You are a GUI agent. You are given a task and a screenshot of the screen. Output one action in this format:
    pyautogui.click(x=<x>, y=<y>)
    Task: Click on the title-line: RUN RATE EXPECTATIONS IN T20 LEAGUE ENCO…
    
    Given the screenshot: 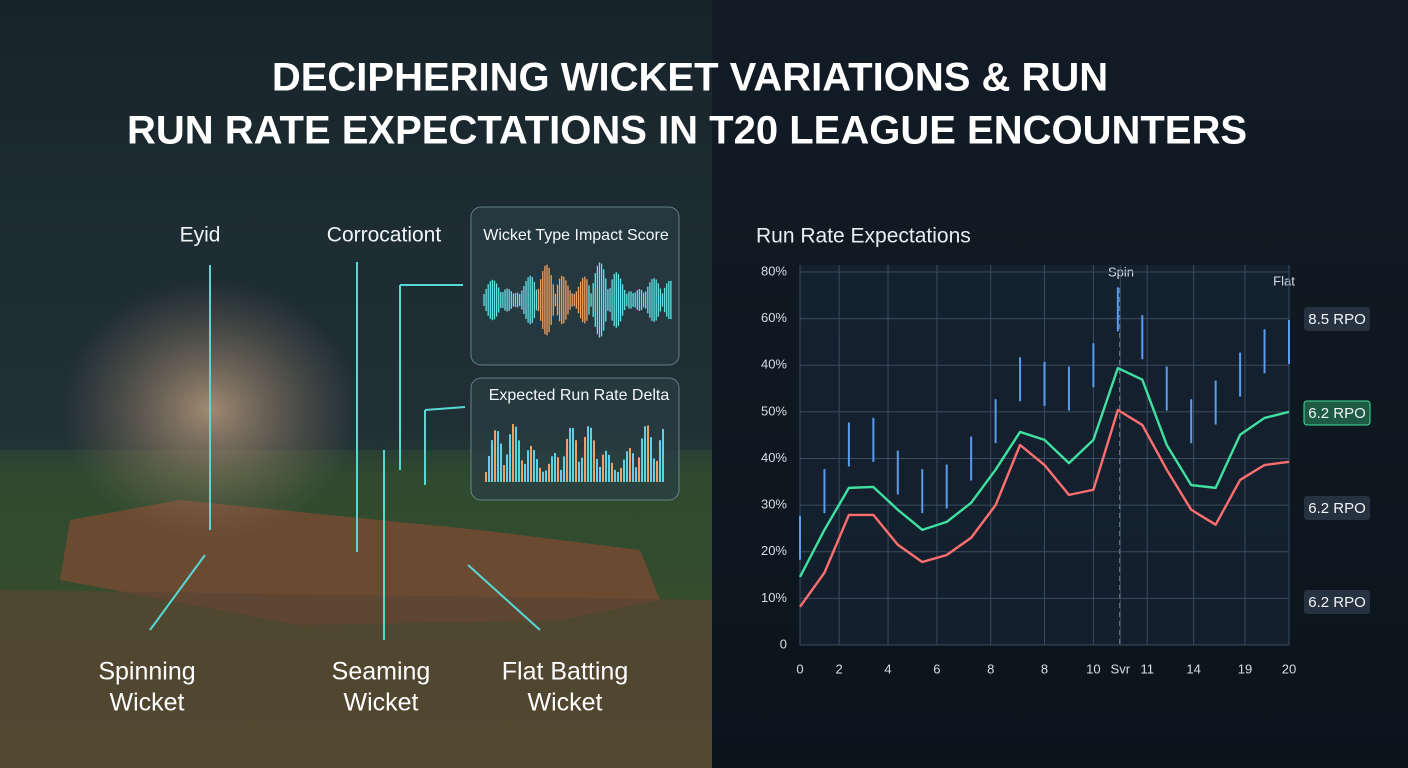 What is the action you would take?
    pyautogui.click(x=687, y=131)
    